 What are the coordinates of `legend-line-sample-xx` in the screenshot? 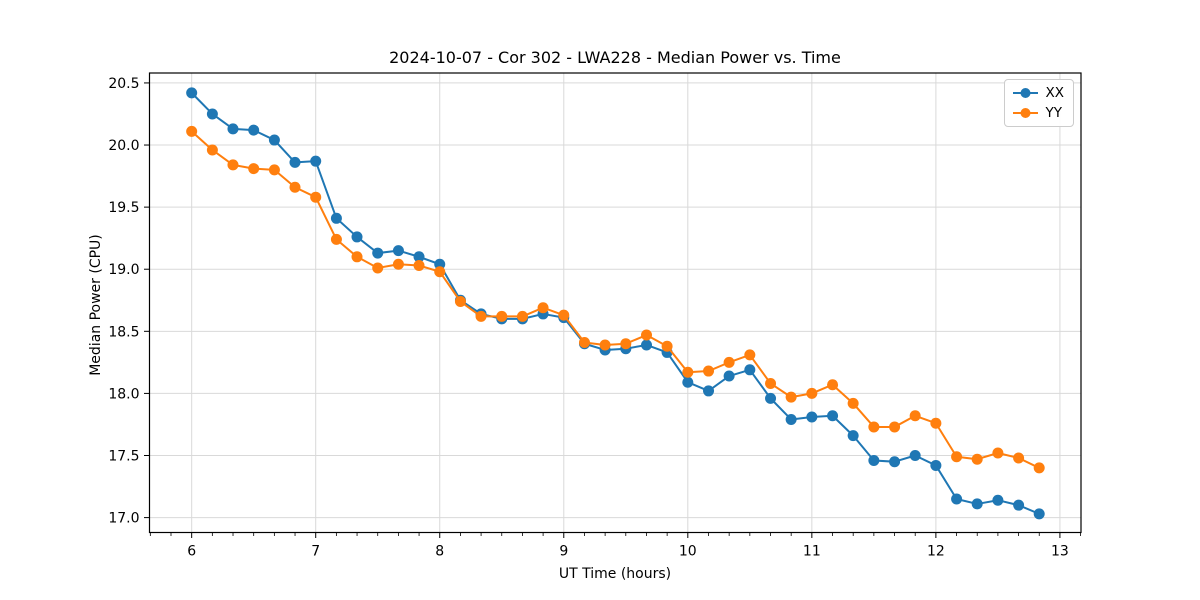 It's located at (1025, 93).